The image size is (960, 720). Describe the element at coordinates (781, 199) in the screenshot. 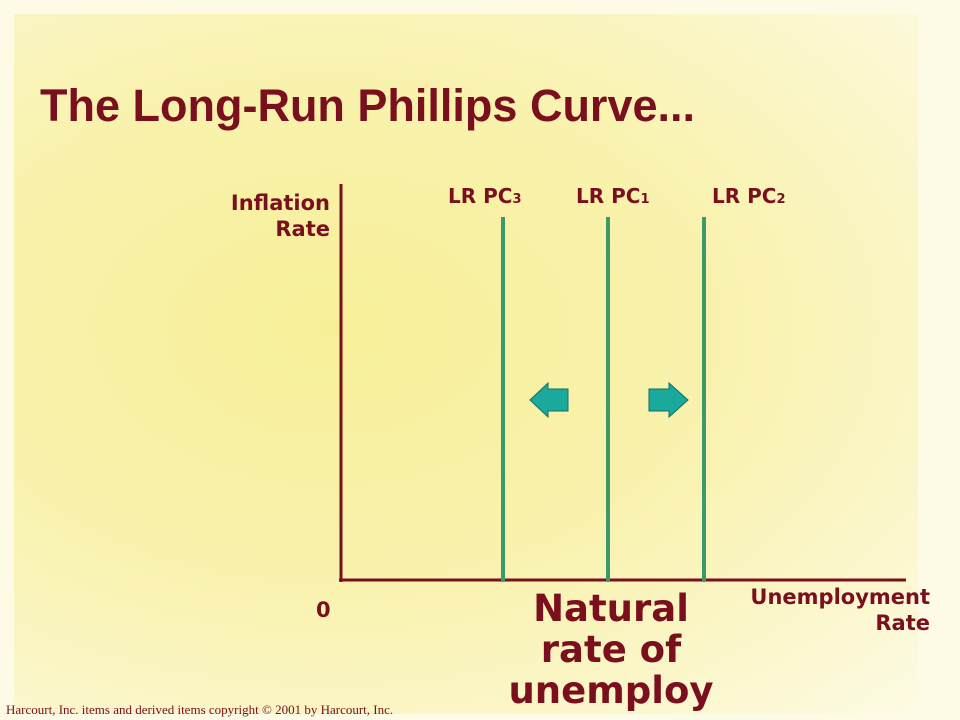

I see `curve-label-subscript: 2` at that location.